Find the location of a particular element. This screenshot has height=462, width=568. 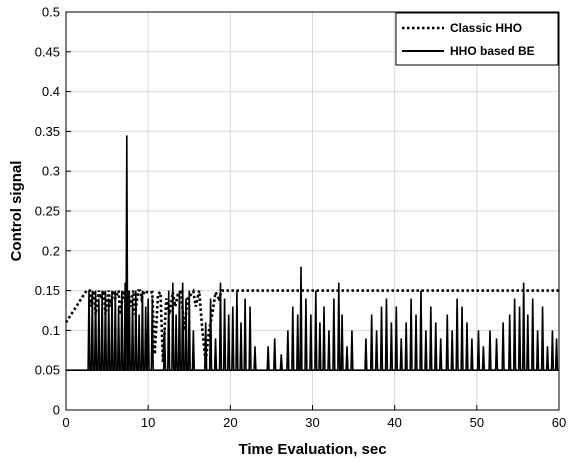

y-tick-label: 0.15 is located at coordinates (47, 290).